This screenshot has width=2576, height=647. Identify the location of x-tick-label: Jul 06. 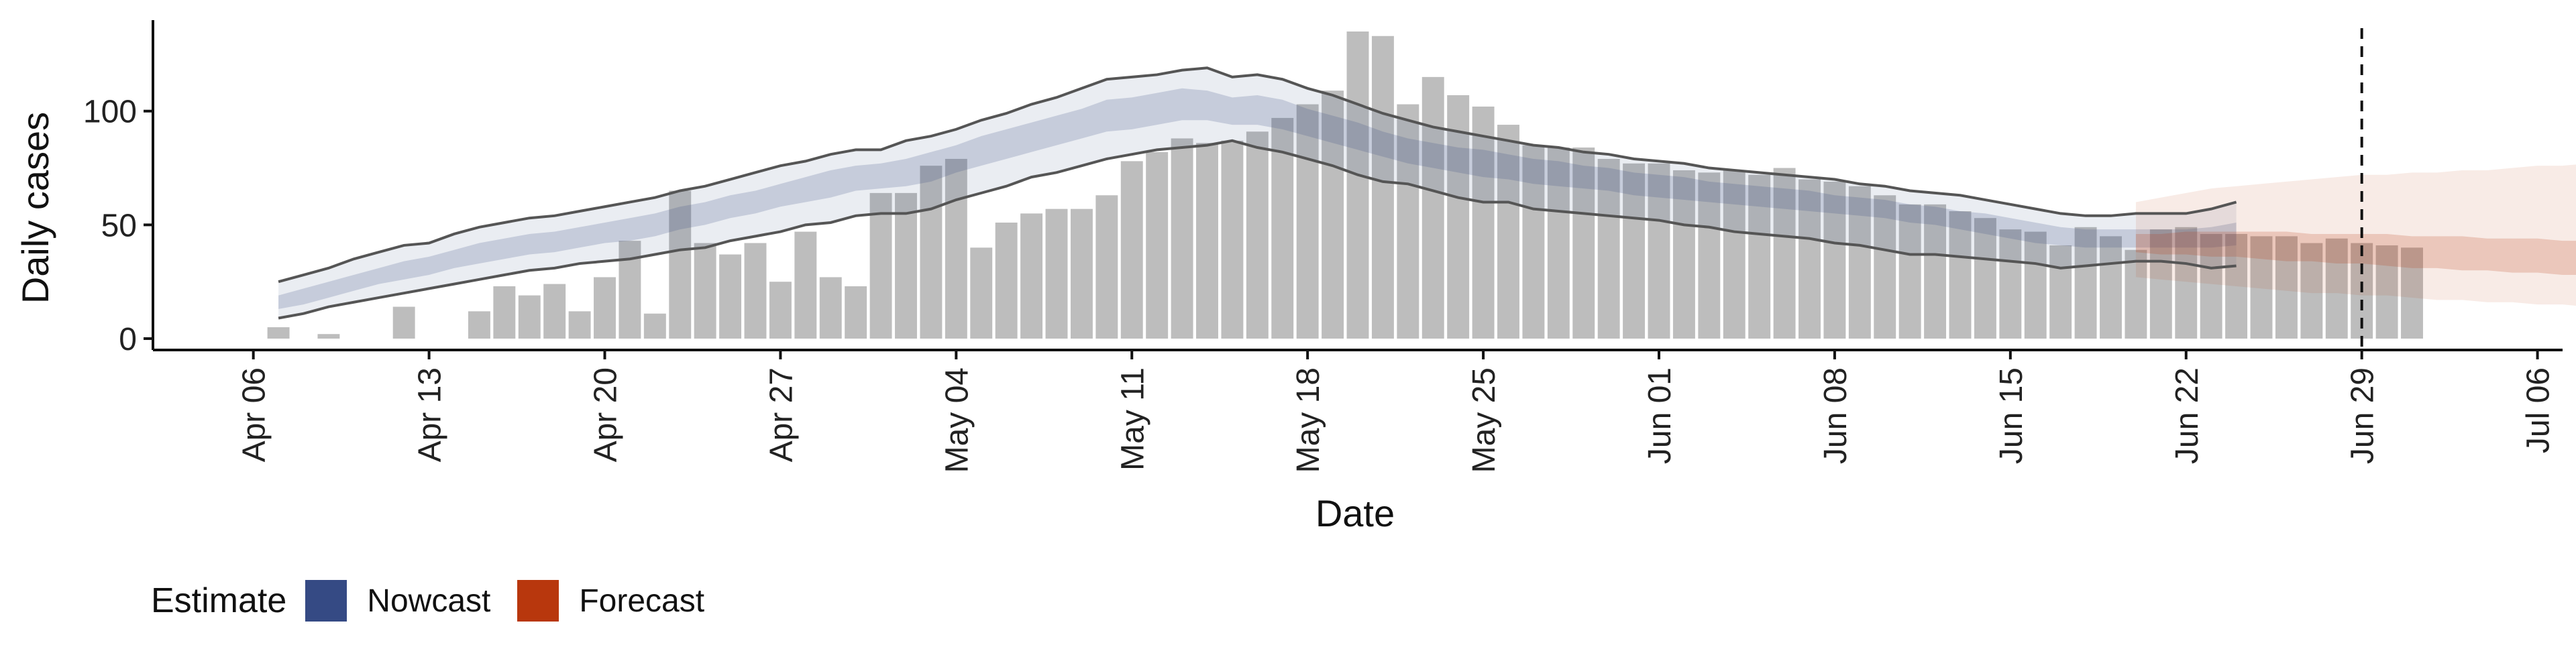
(2539, 410).